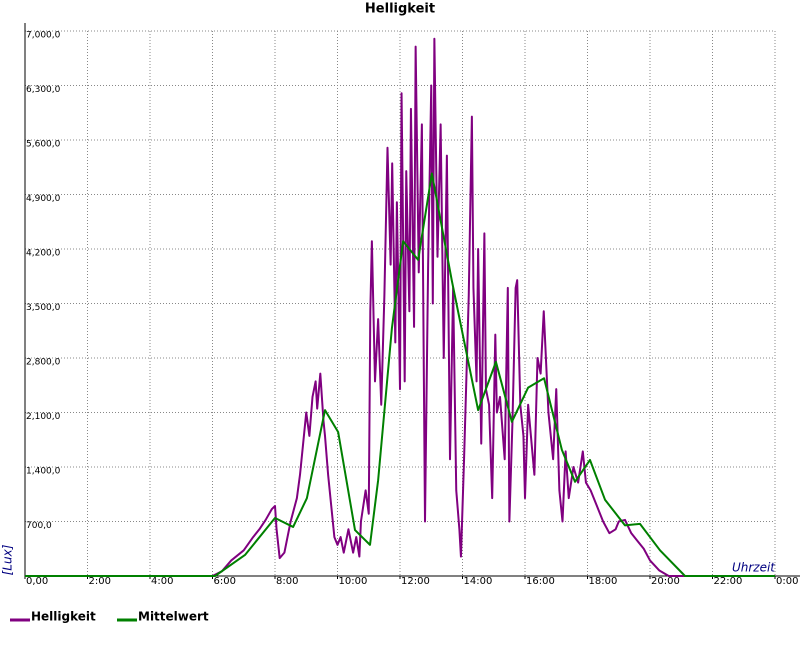  Describe the element at coordinates (43, 199) in the screenshot. I see `y-tick-label: 4,900,0` at that location.